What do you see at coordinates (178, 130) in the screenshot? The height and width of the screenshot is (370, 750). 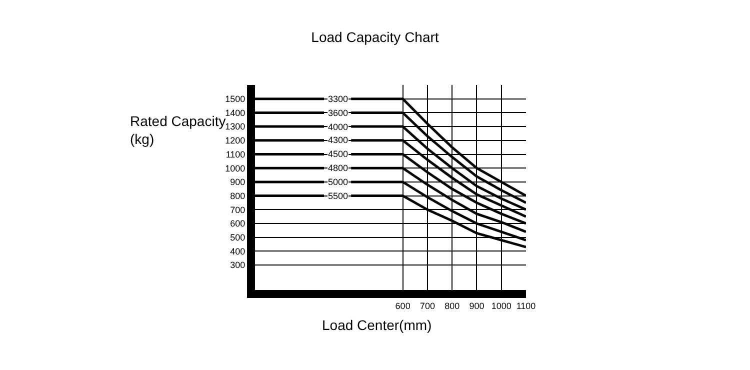 I see `y-axis-title: Rated Capacity (kg)` at bounding box center [178, 130].